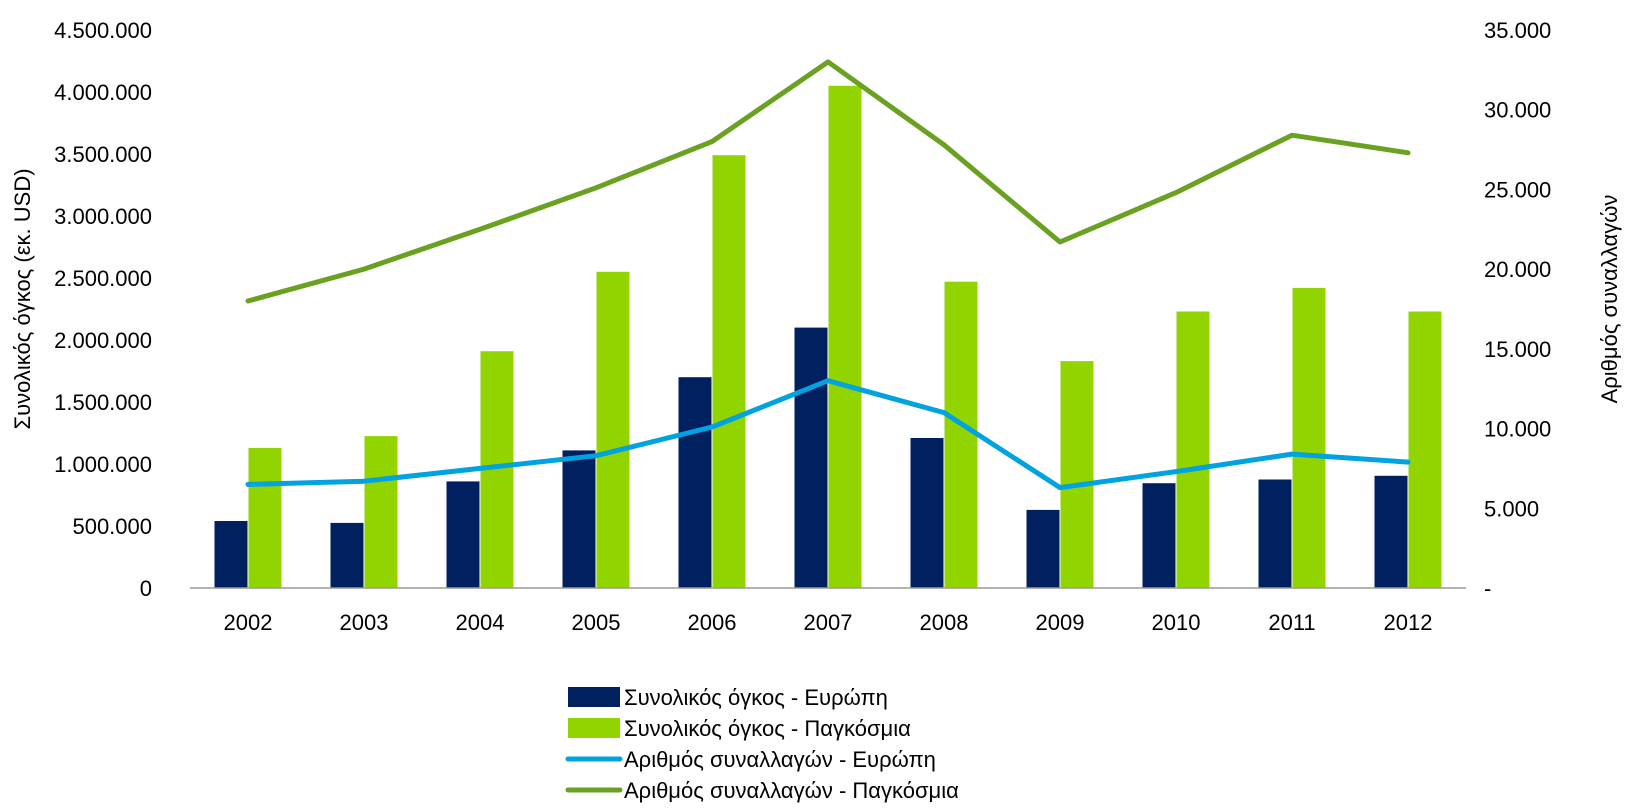  What do you see at coordinates (695, 482) in the screenshot?
I see `bar-europe-2006` at bounding box center [695, 482].